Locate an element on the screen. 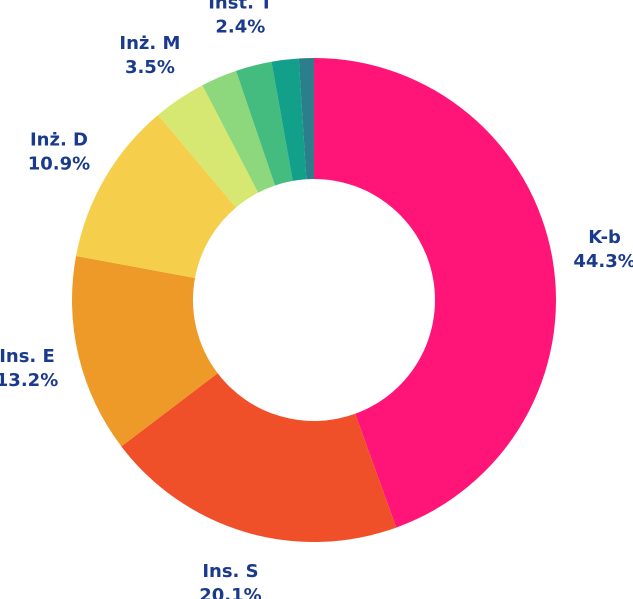 This screenshot has width=633, height=599. slice-label: Ins. S 20.1% is located at coordinates (230, 580).